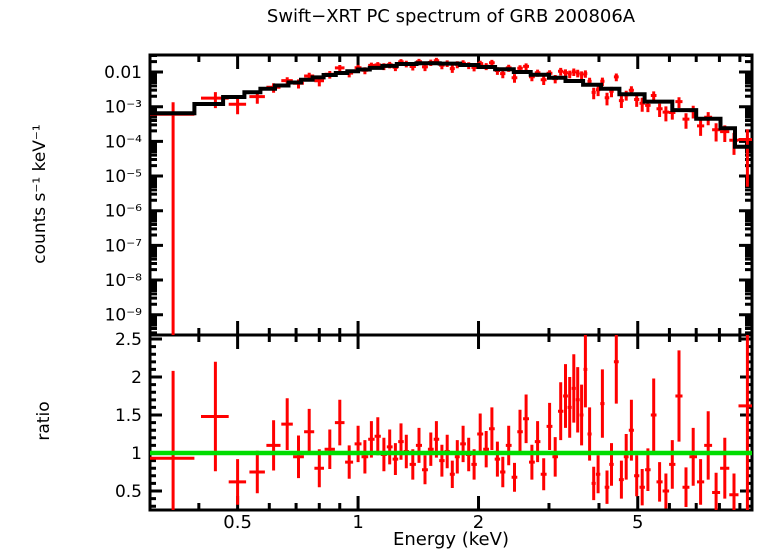 The width and height of the screenshot is (758, 556). What do you see at coordinates (124, 281) in the screenshot?
I see `counts-tick-label: 10⁻⁸` at bounding box center [124, 281].